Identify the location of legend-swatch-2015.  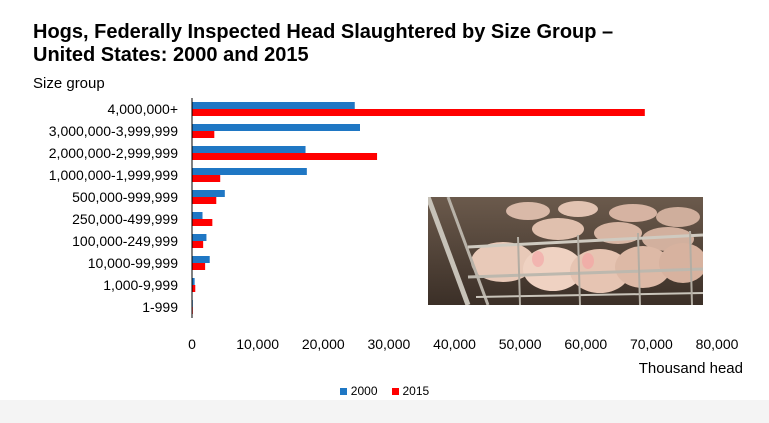
(395, 391).